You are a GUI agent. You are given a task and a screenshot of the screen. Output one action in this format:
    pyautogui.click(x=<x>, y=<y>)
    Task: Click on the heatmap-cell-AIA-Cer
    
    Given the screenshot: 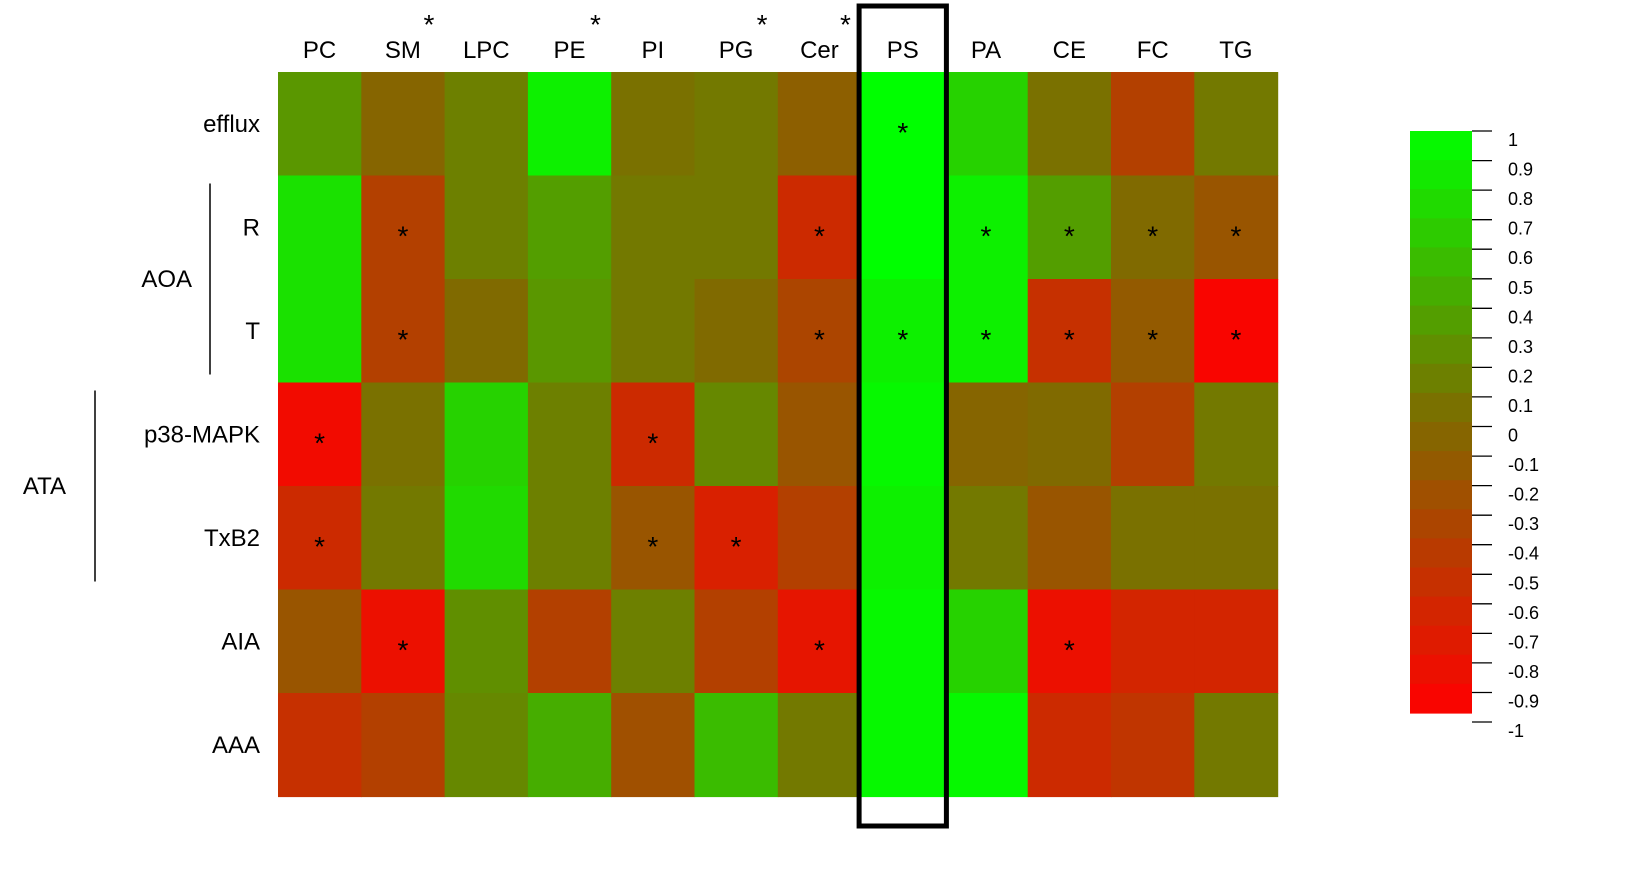 What is the action you would take?
    pyautogui.click(x=819, y=641)
    